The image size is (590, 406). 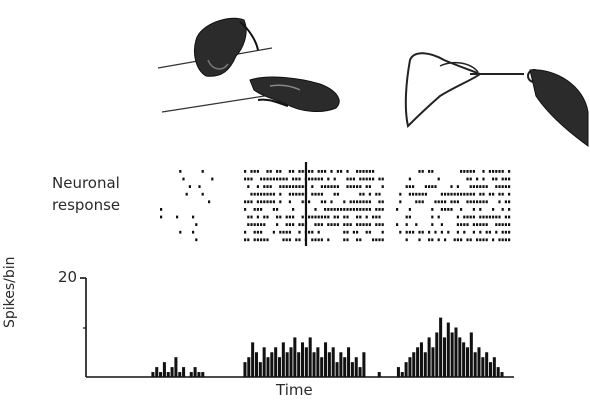 I want to click on y-axis-label: Spikes/bin, so click(x=10, y=292).